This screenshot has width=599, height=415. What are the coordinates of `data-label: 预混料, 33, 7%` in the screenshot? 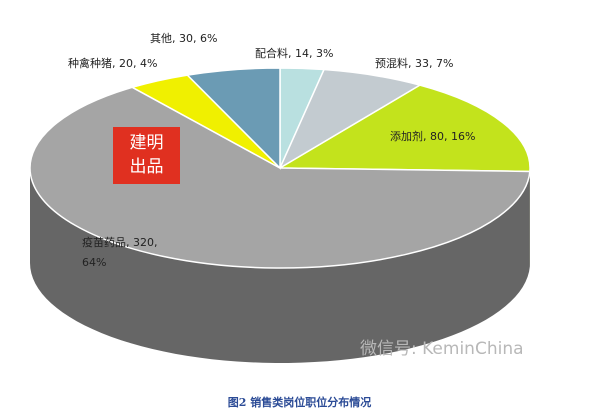 It's located at (414, 63).